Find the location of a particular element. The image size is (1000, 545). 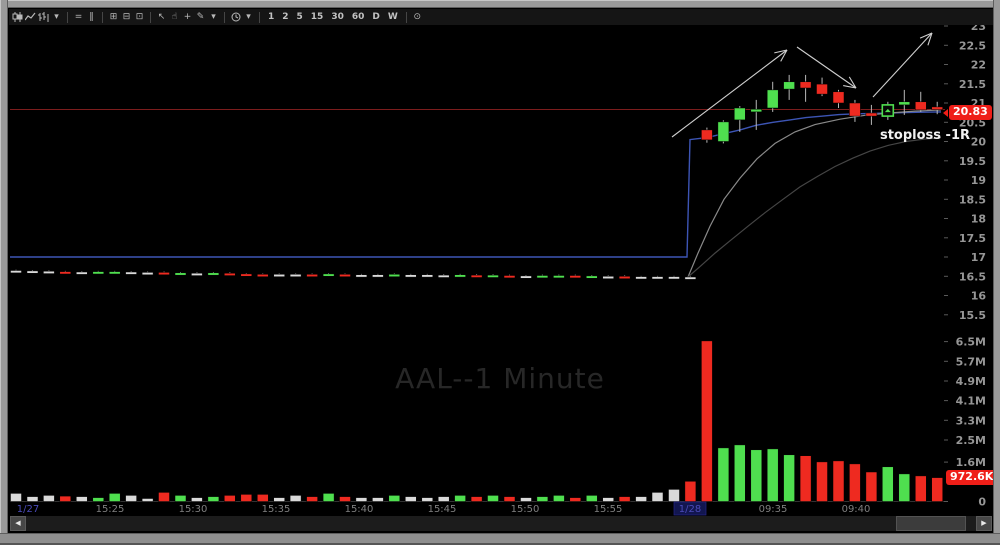

time-label: 09:35 is located at coordinates (773, 509).